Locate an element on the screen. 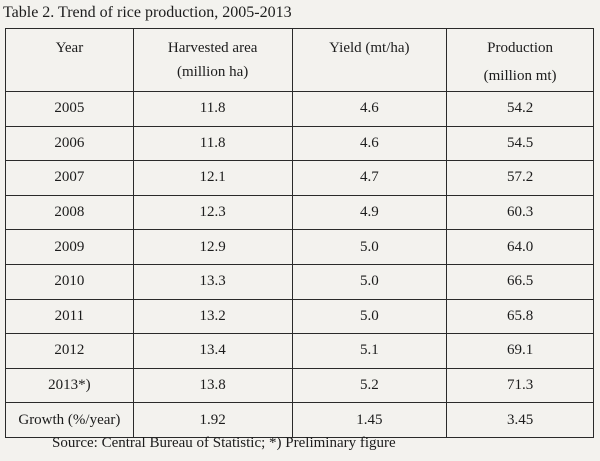 This screenshot has height=461, width=600. cell-year: 2008 is located at coordinates (69, 212).